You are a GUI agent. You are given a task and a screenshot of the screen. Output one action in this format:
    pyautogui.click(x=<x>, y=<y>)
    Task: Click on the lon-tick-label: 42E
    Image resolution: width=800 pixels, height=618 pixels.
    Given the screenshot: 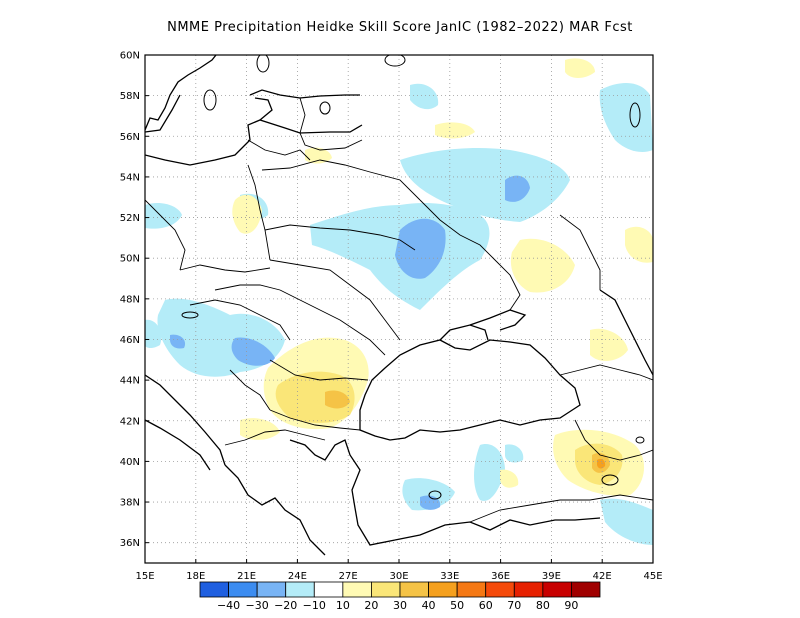 What is the action you would take?
    pyautogui.click(x=602, y=576)
    